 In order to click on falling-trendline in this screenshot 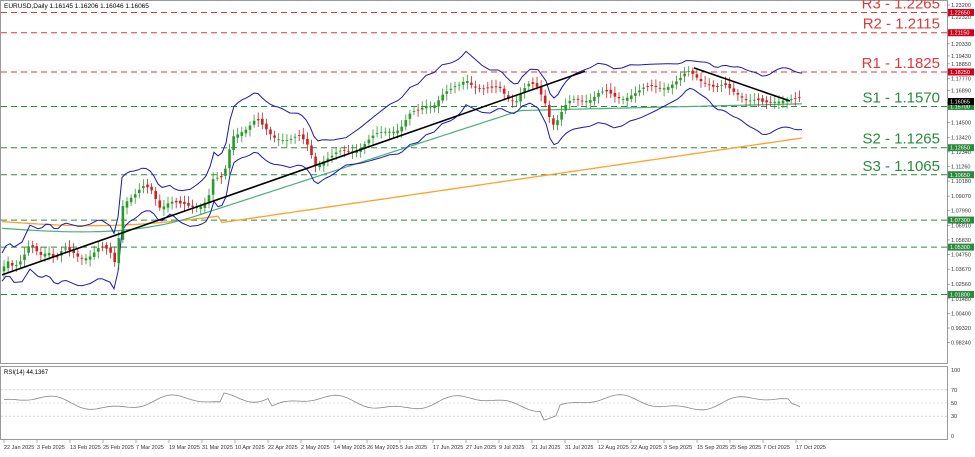, I will do `click(742, 84)`.